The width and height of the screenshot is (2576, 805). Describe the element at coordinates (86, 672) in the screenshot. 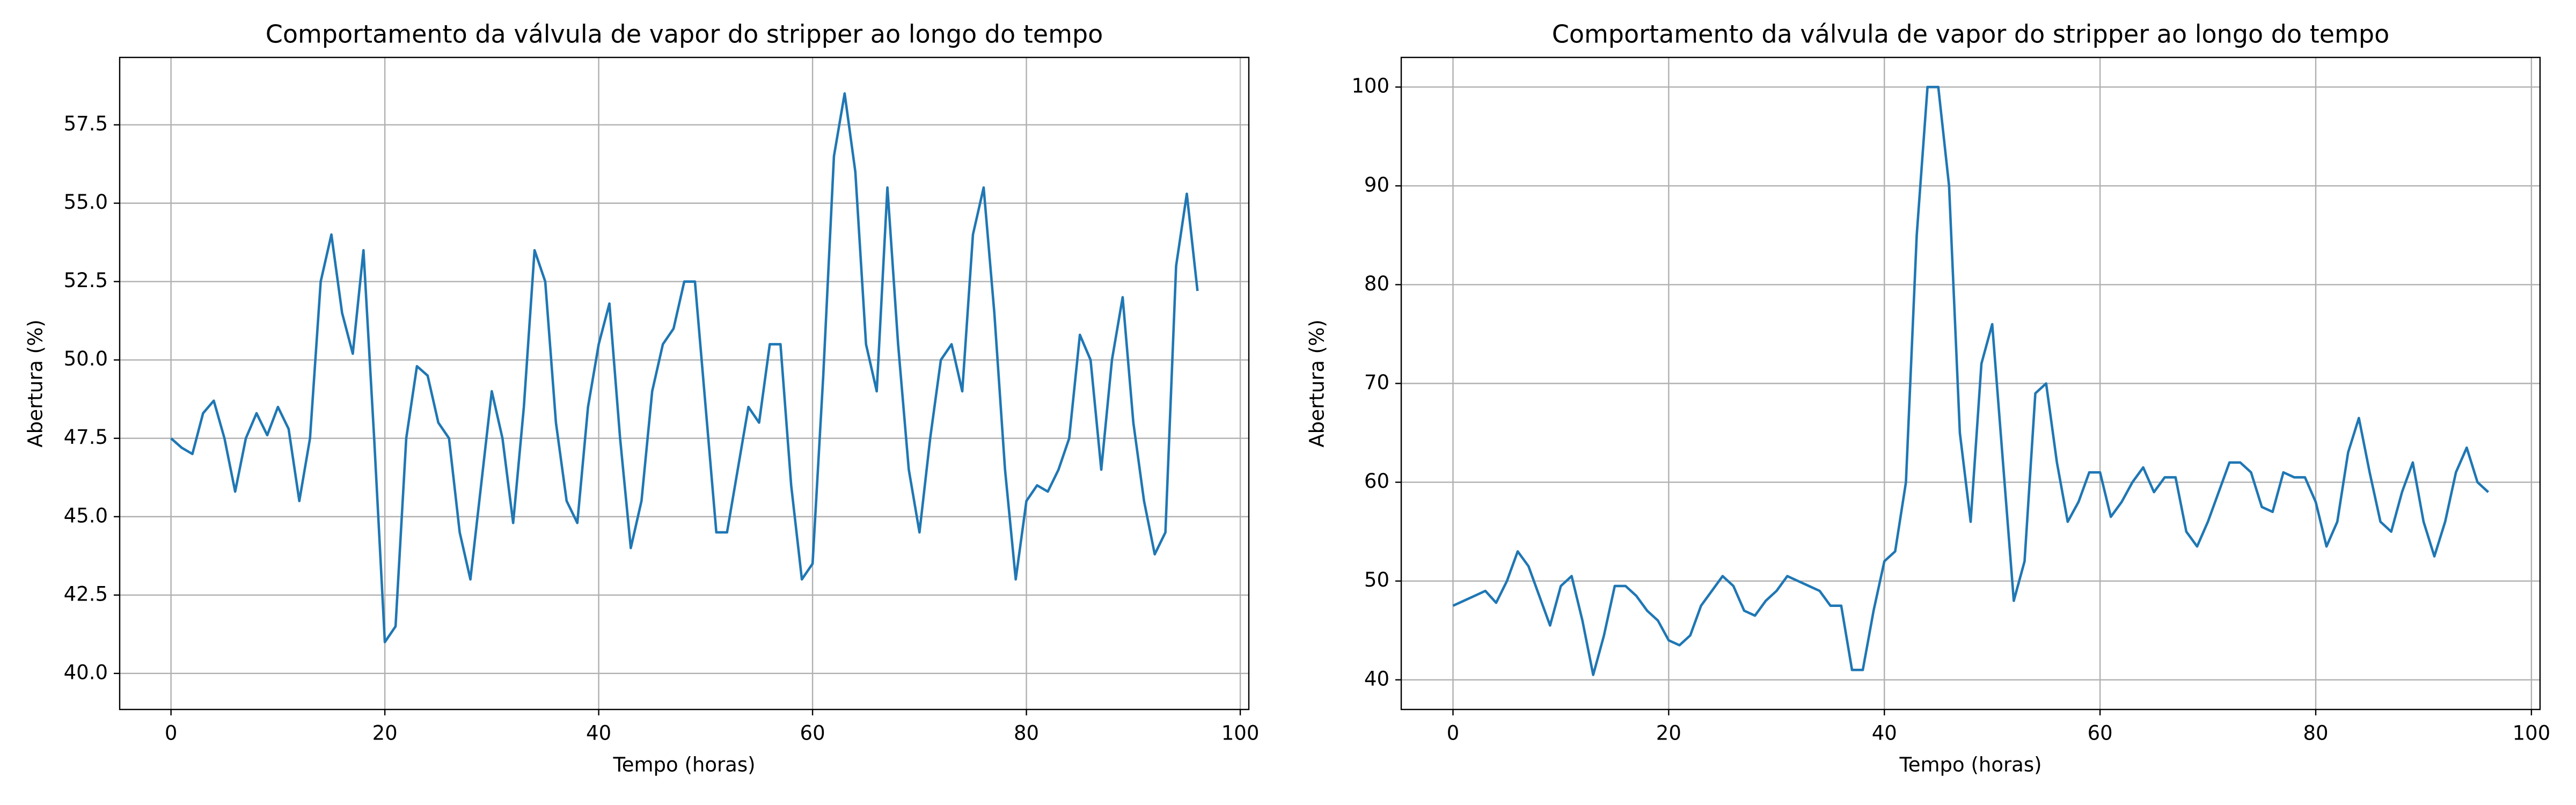

I see `y-tick-label: 40.0` at that location.